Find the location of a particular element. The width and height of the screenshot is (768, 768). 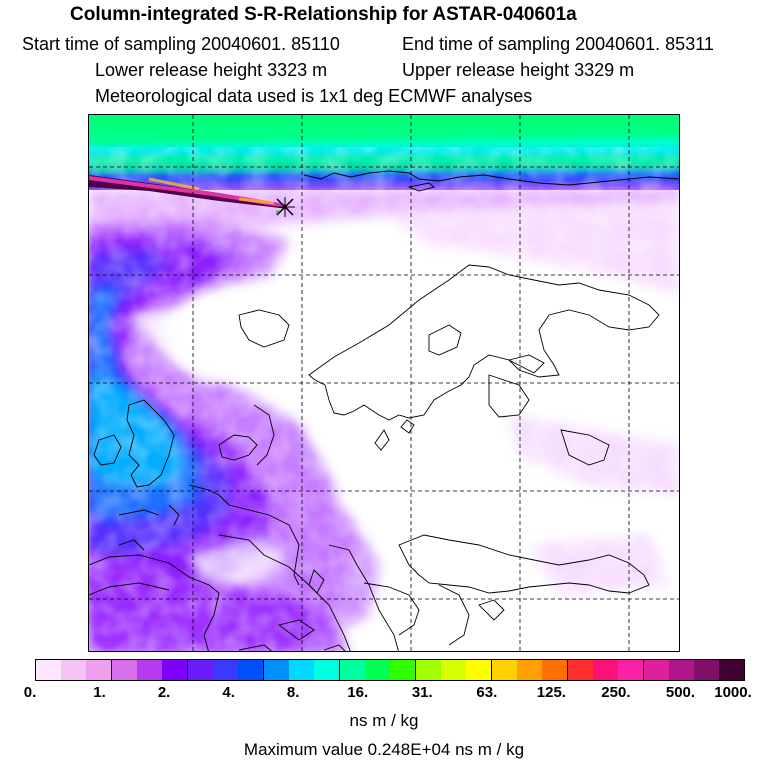

colorbar-tick-label: 8. is located at coordinates (293, 692).